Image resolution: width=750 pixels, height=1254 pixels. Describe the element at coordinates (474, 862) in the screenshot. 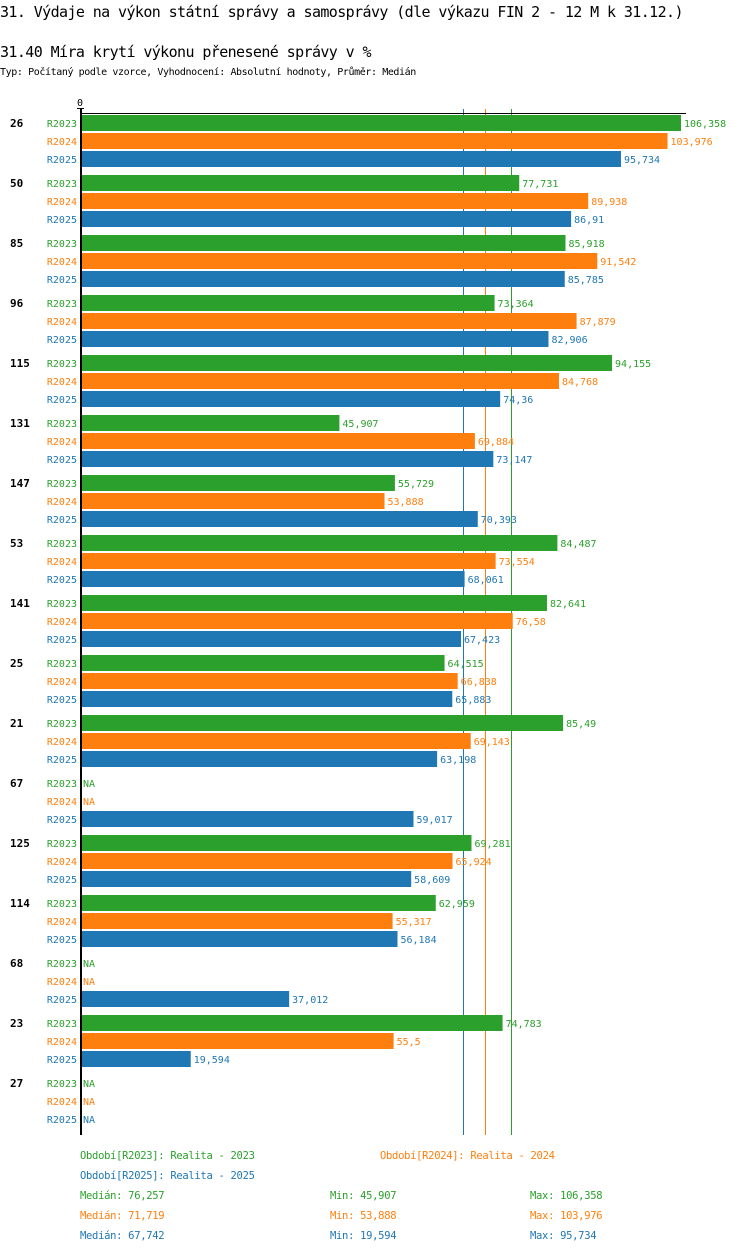

I see `data-label: 65,924` at that location.